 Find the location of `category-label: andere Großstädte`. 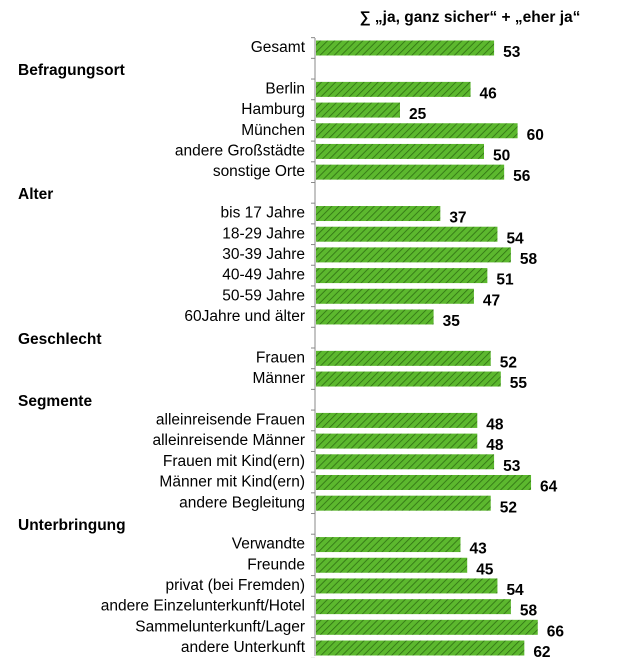

category-label: andere Großstädte is located at coordinates (240, 151).